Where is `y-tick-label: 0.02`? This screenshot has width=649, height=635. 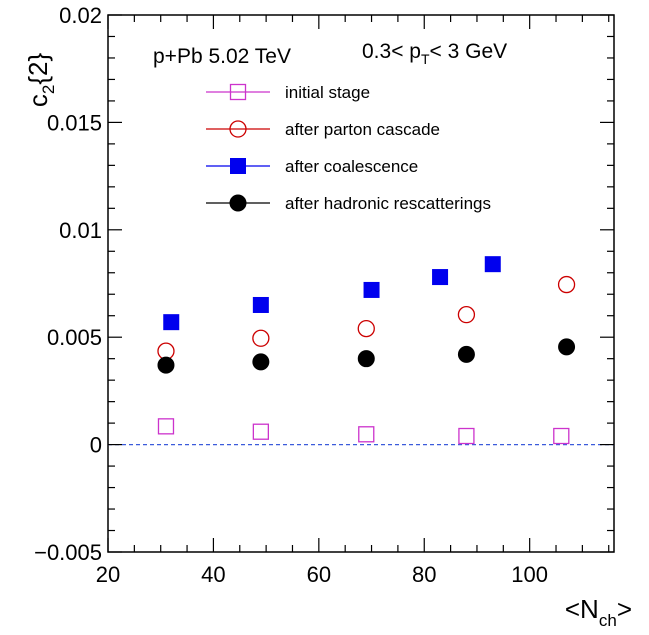
y-tick-label: 0.02 is located at coordinates (80, 15).